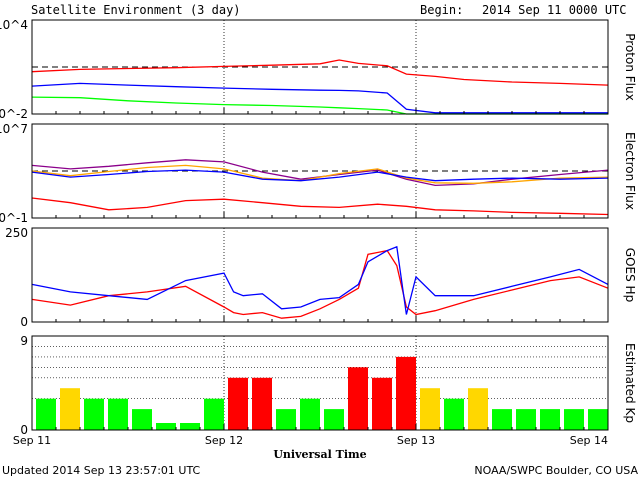 This screenshot has height=480, width=640. I want to click on begin-value: 2014 Sep 11 0000 UTC, so click(554, 10).